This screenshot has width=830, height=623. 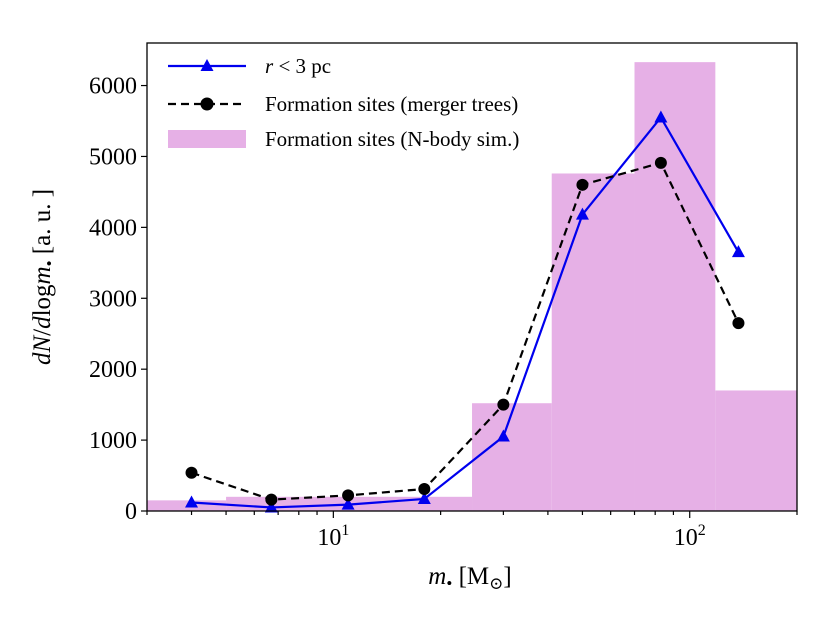 I want to click on y-axis-label: dN/dlogm• [a. u. ], so click(x=44, y=277).